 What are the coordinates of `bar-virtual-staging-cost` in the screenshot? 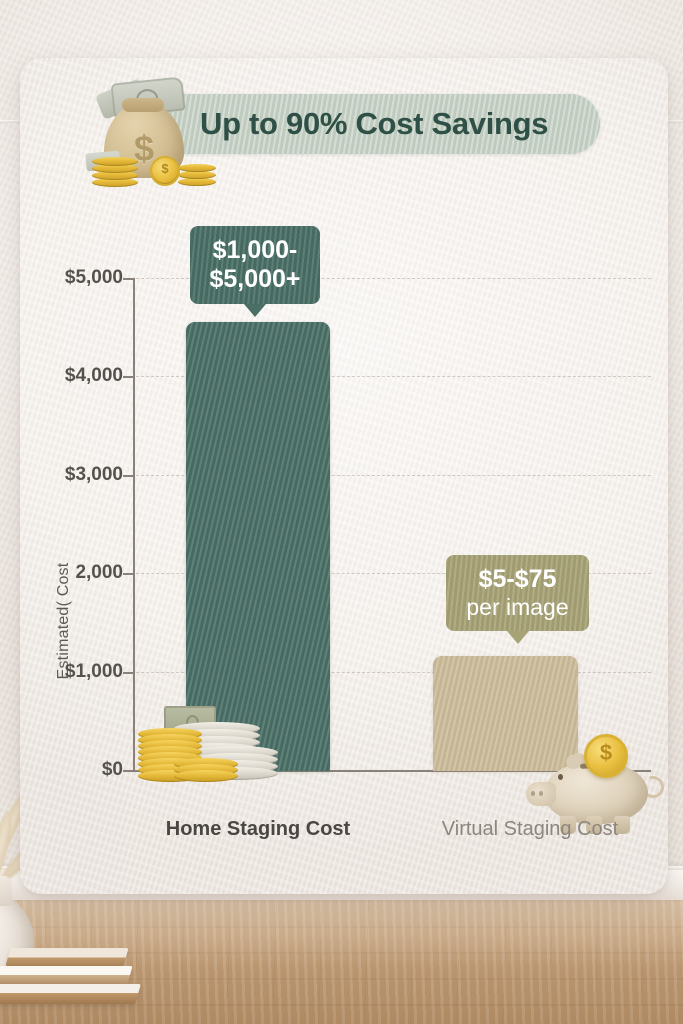 It's located at (505, 713).